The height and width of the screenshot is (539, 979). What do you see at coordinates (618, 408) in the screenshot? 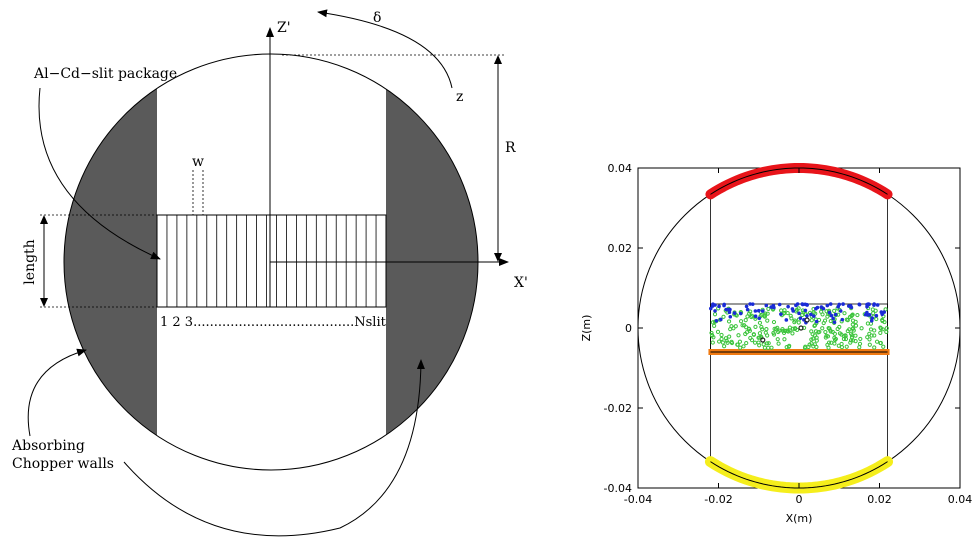
I see `y-tick-label: -0.02` at bounding box center [618, 408].